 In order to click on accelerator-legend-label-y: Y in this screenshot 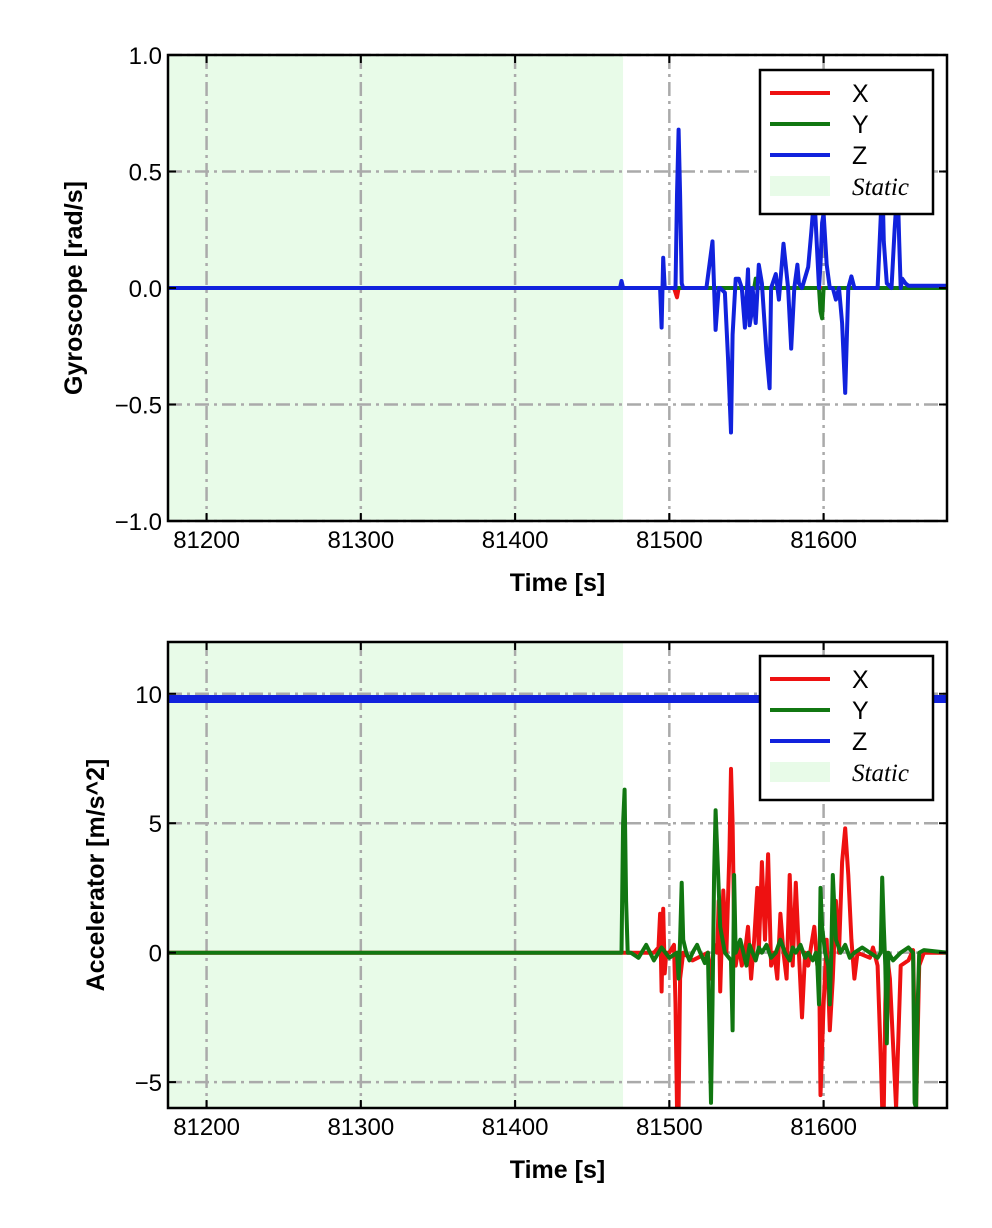, I will do `click(860, 711)`.